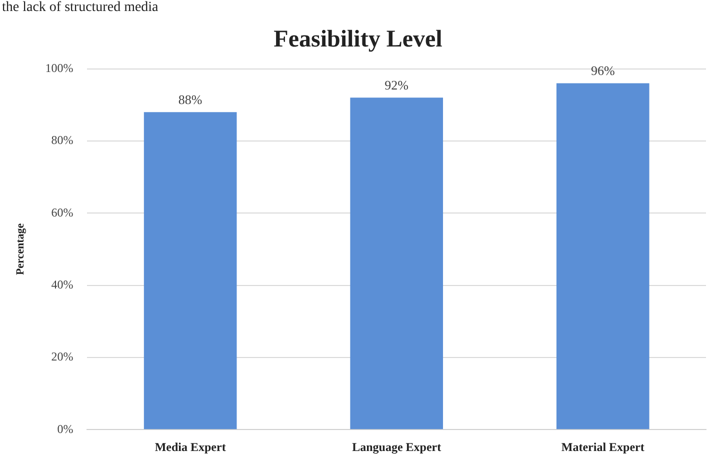 This screenshot has height=462, width=726. What do you see at coordinates (358, 39) in the screenshot?
I see `chart-title: Feasibility Level` at bounding box center [358, 39].